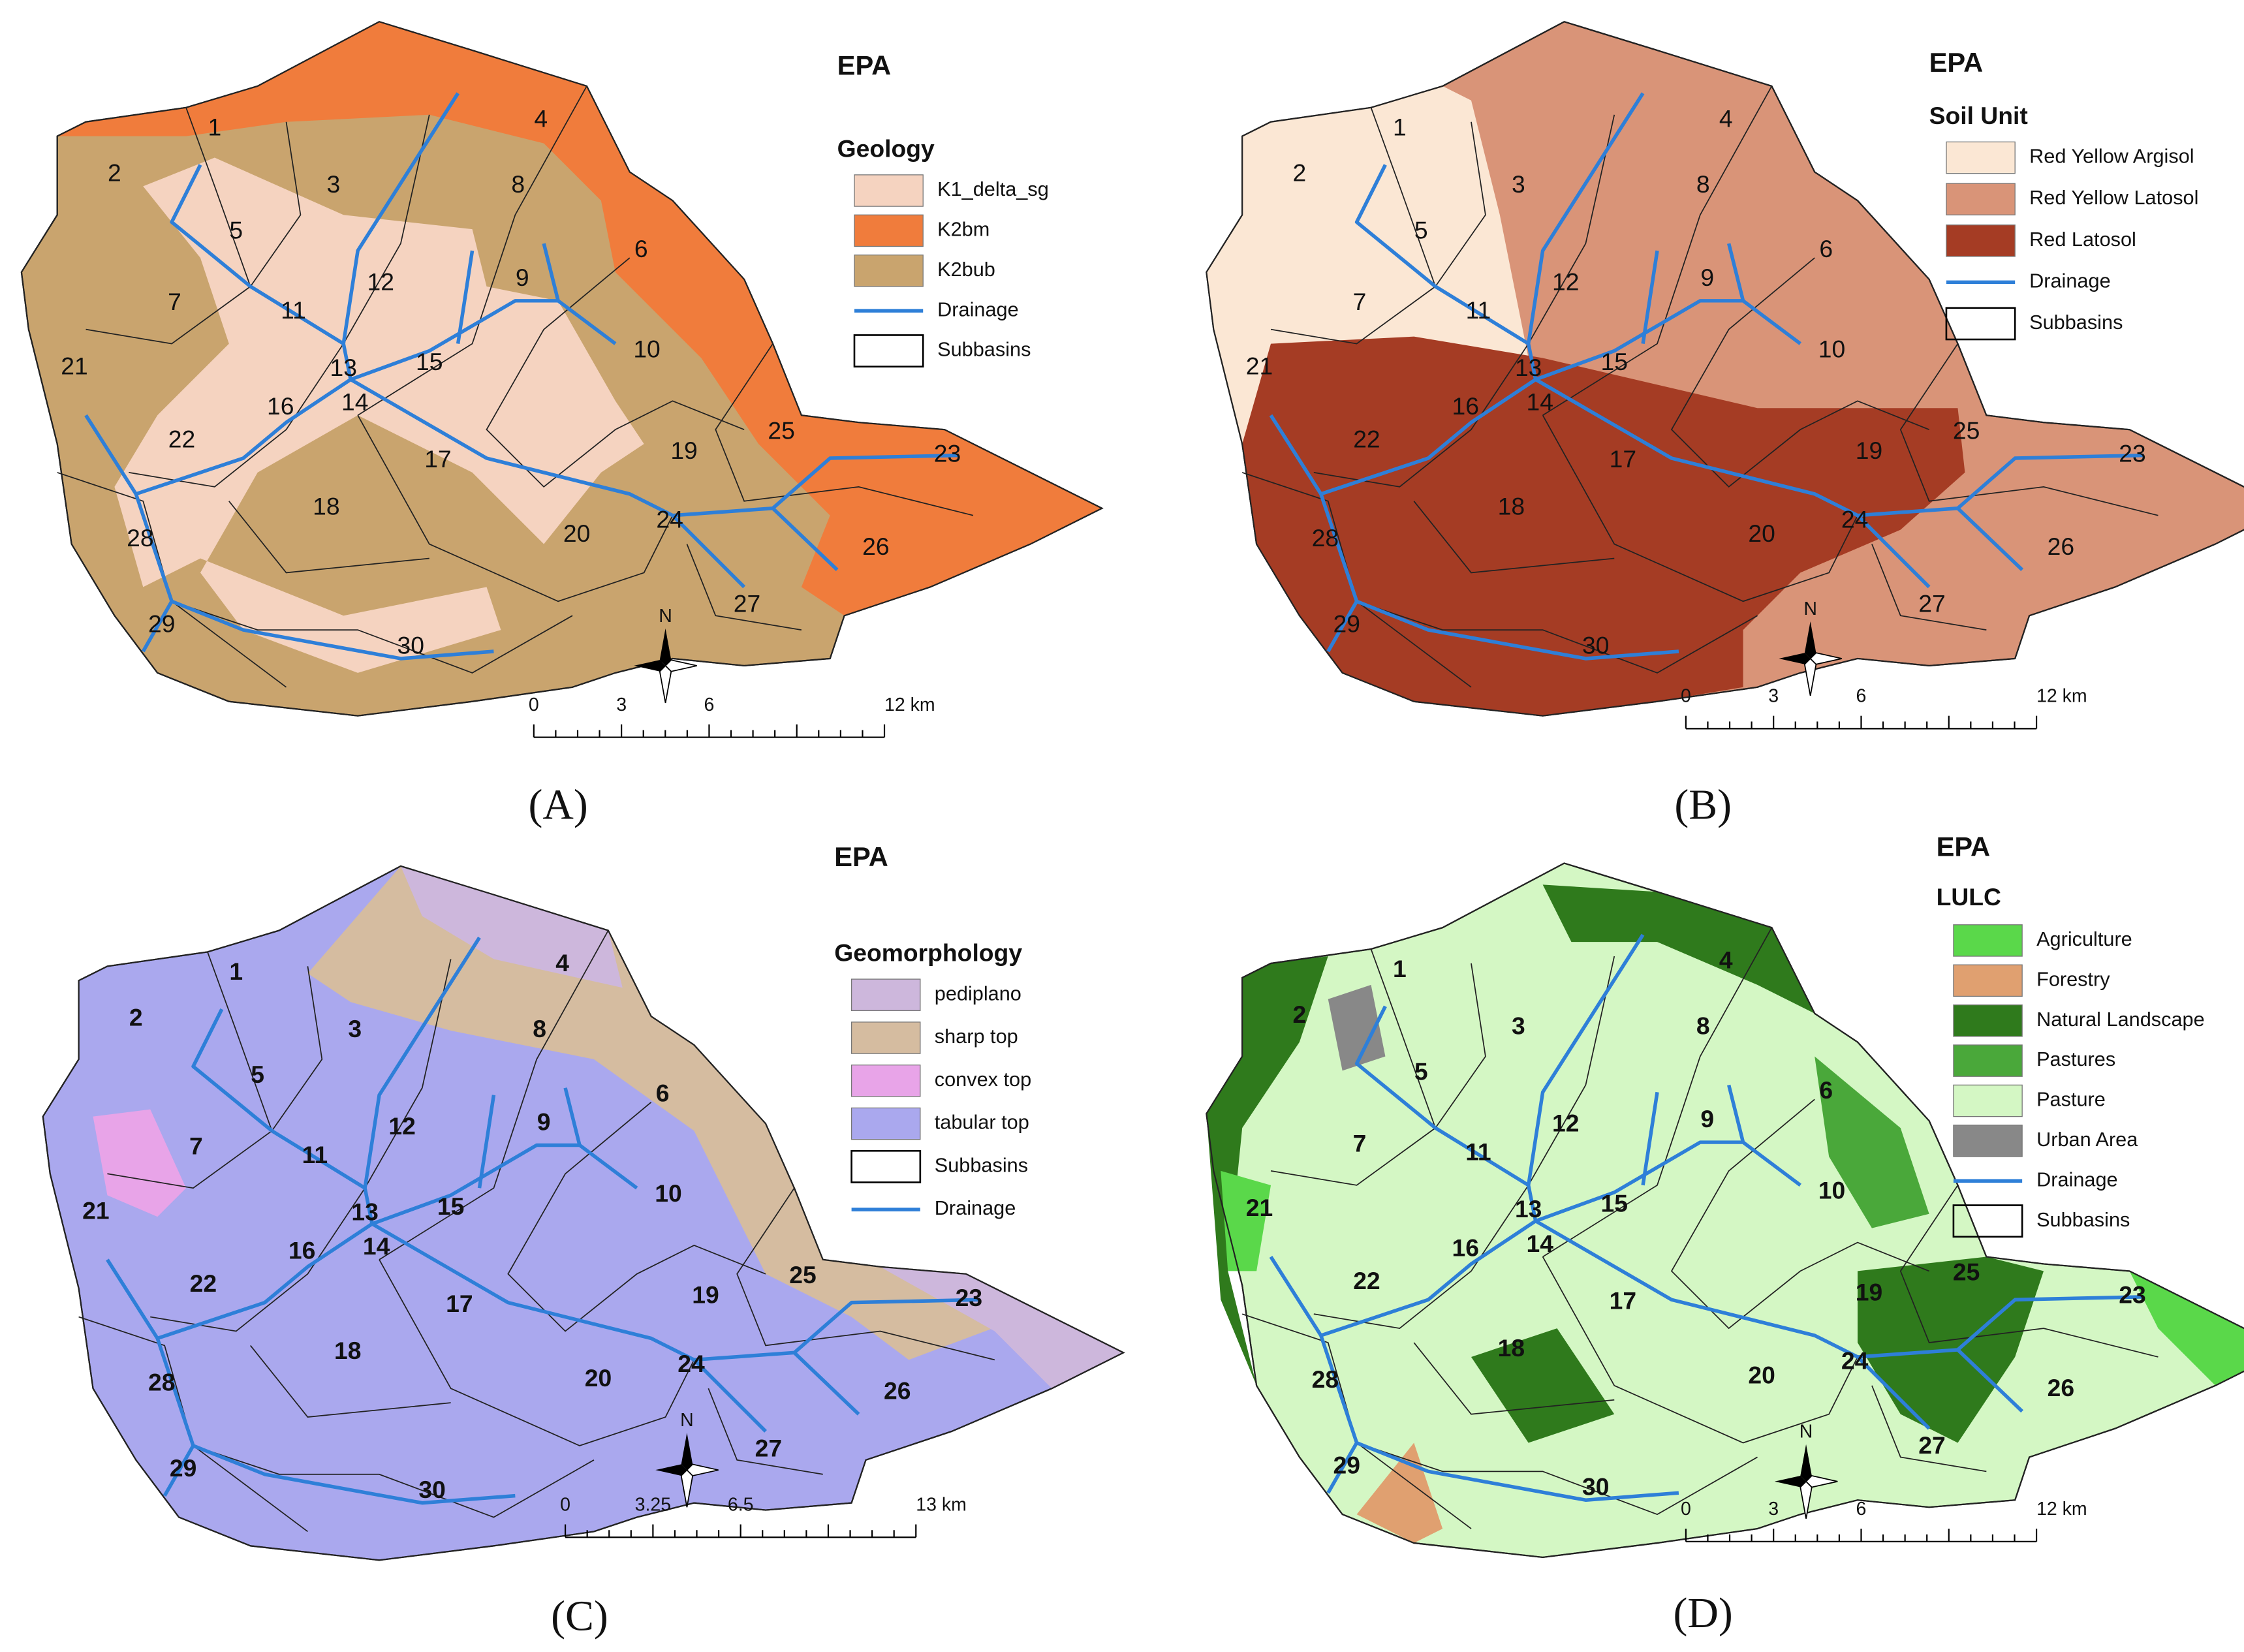  Describe the element at coordinates (401, 1126) in the screenshot. I see `subbasin-label: 12` at that location.